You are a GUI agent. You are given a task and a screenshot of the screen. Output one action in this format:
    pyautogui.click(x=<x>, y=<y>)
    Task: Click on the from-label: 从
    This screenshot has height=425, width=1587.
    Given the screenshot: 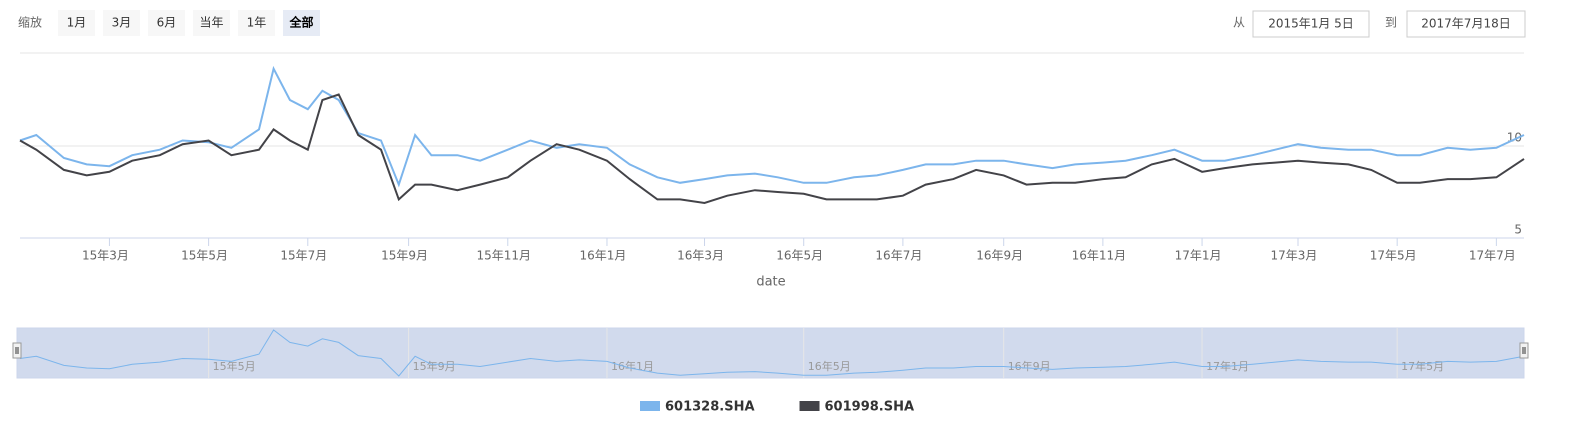 What is the action you would take?
    pyautogui.click(x=1239, y=23)
    